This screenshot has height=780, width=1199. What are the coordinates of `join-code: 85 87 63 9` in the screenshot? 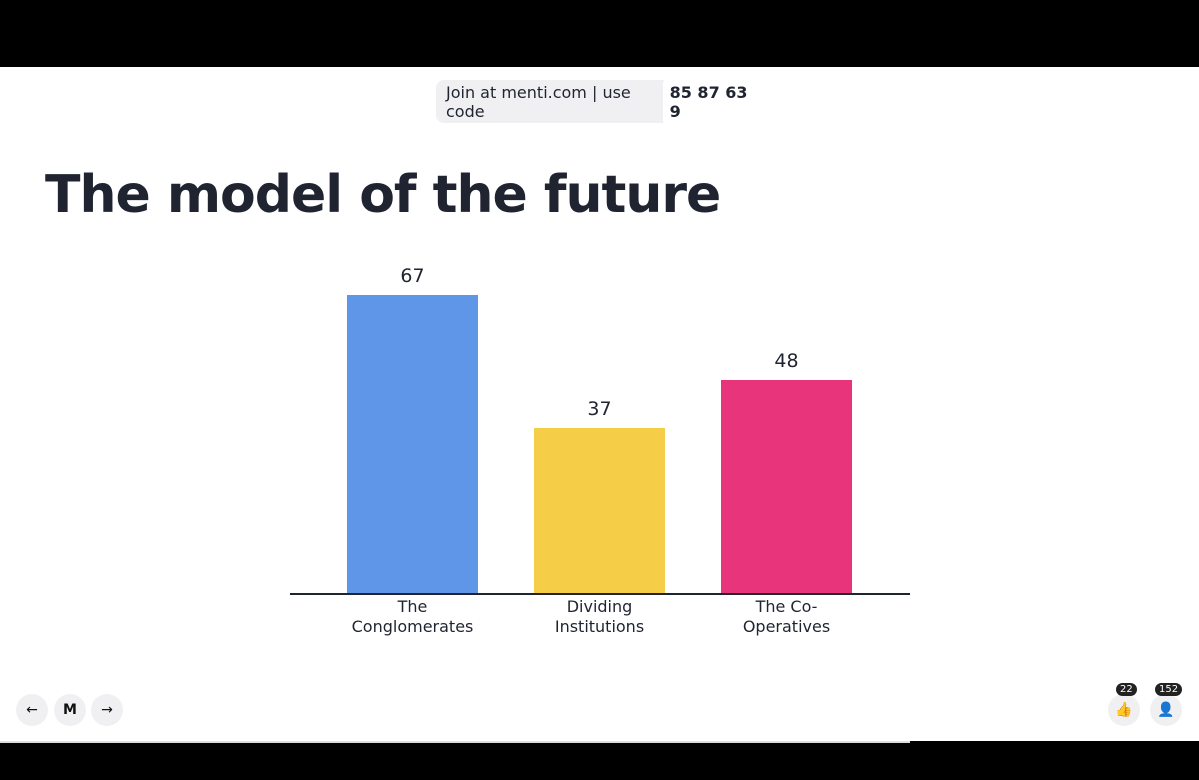 It's located at (712, 101).